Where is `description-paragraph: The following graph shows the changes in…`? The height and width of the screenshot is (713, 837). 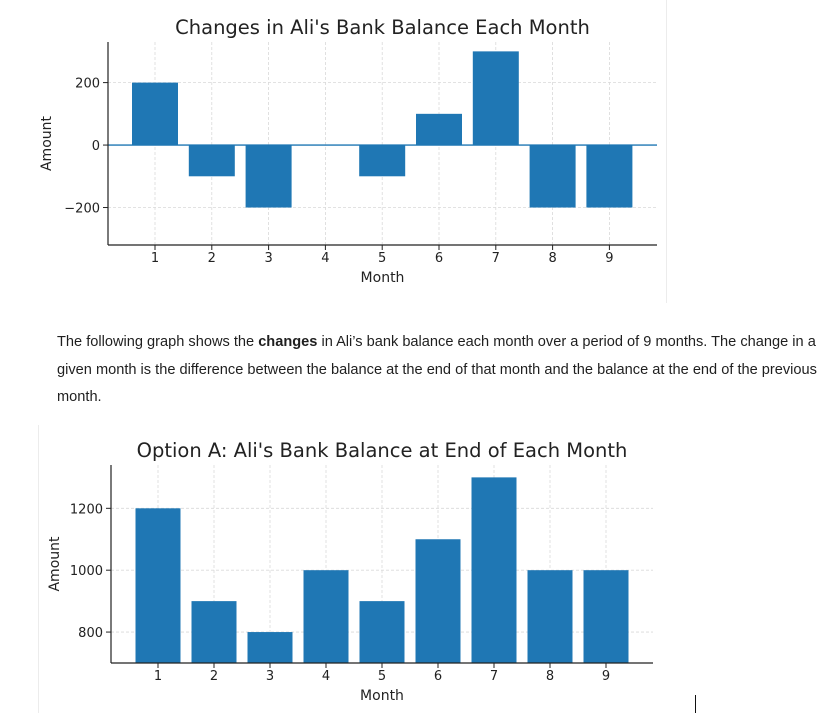
description-paragraph: The following graph shows the changes in… is located at coordinates (437, 370).